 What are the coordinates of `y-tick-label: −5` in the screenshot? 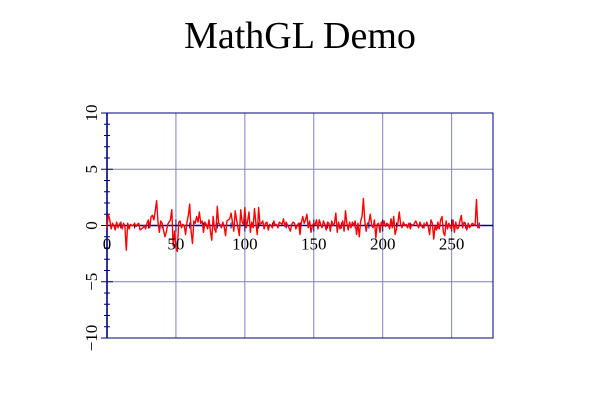 It's located at (91, 282).